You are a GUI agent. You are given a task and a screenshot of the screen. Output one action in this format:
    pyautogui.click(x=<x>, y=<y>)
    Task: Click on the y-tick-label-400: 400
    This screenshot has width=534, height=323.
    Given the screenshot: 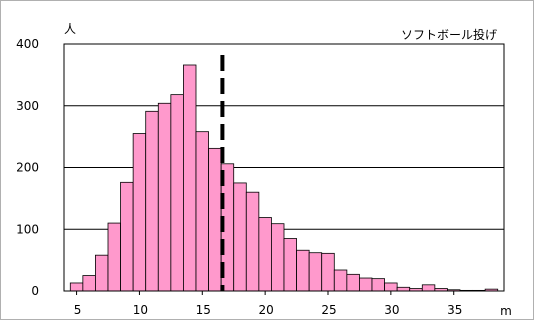 What is the action you would take?
    pyautogui.click(x=27, y=44)
    